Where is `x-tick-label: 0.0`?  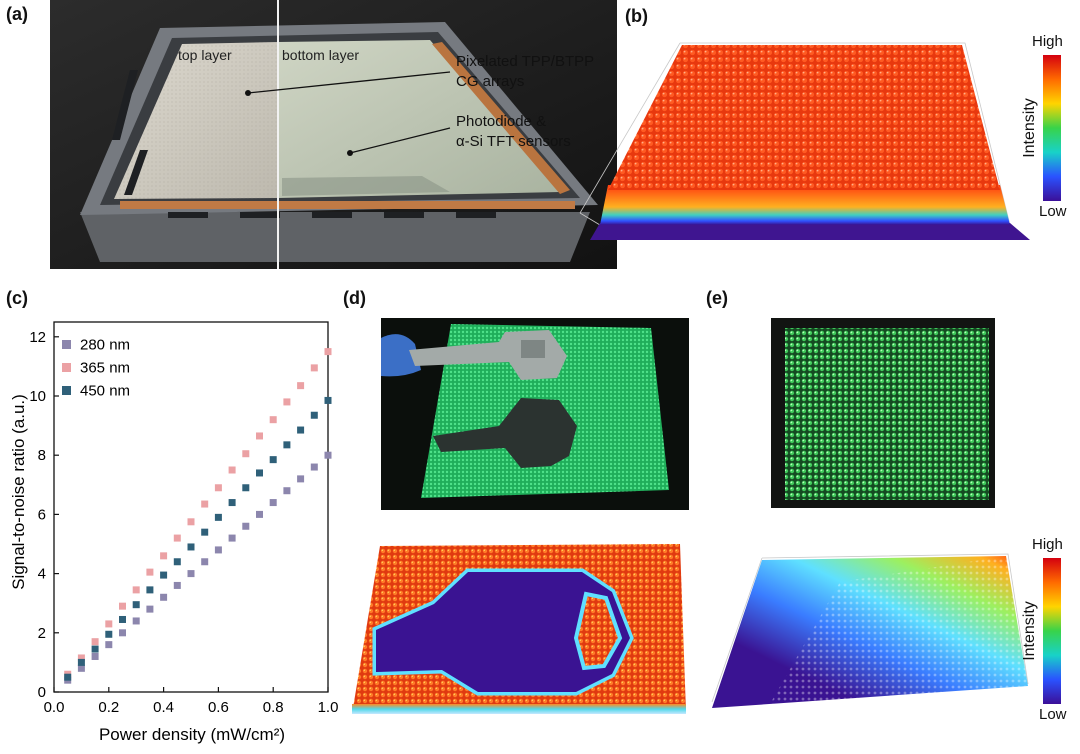
x-tick-label: 0.0 is located at coordinates (54, 707).